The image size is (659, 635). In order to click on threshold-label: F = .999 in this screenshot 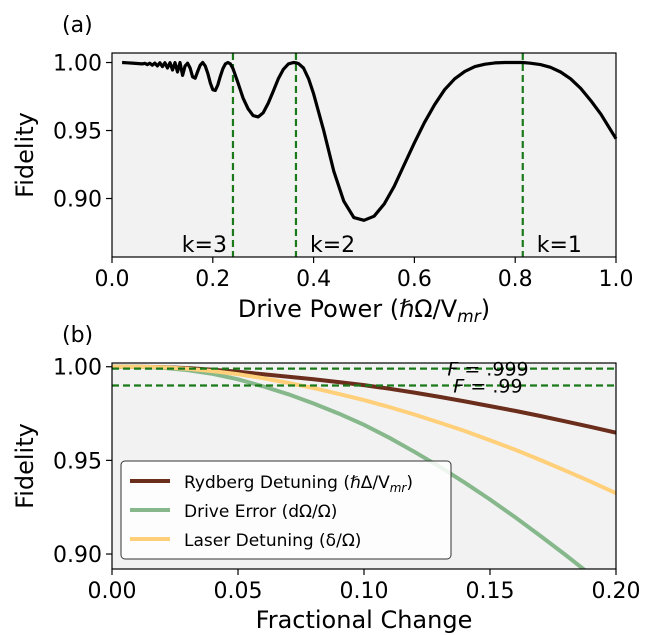, I will do `click(487, 370)`.